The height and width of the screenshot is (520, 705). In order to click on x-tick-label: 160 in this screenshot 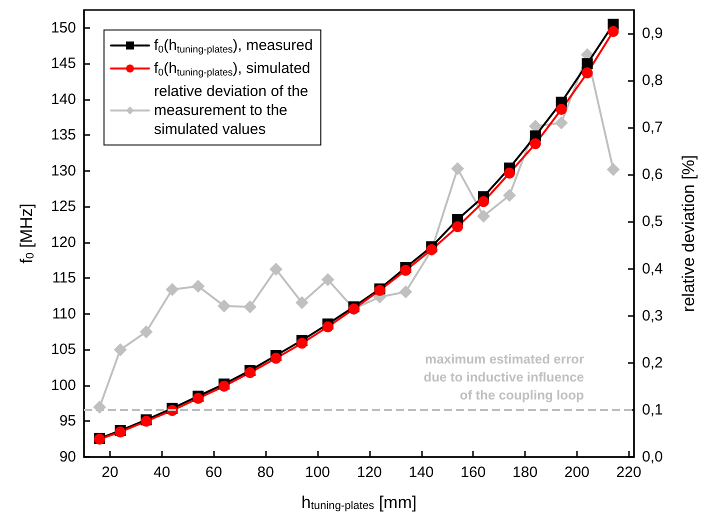, I will do `click(473, 472)`.